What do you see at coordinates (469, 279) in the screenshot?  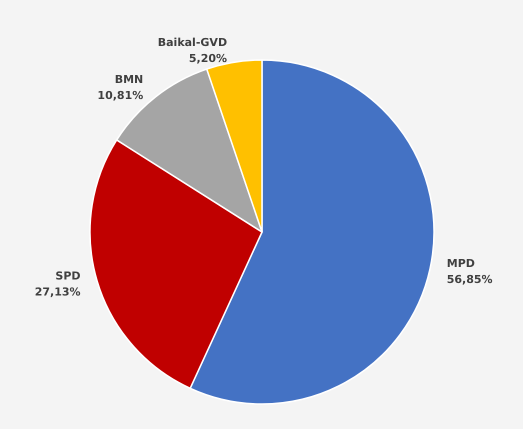 I see `data-label: 56,85%` at bounding box center [469, 279].